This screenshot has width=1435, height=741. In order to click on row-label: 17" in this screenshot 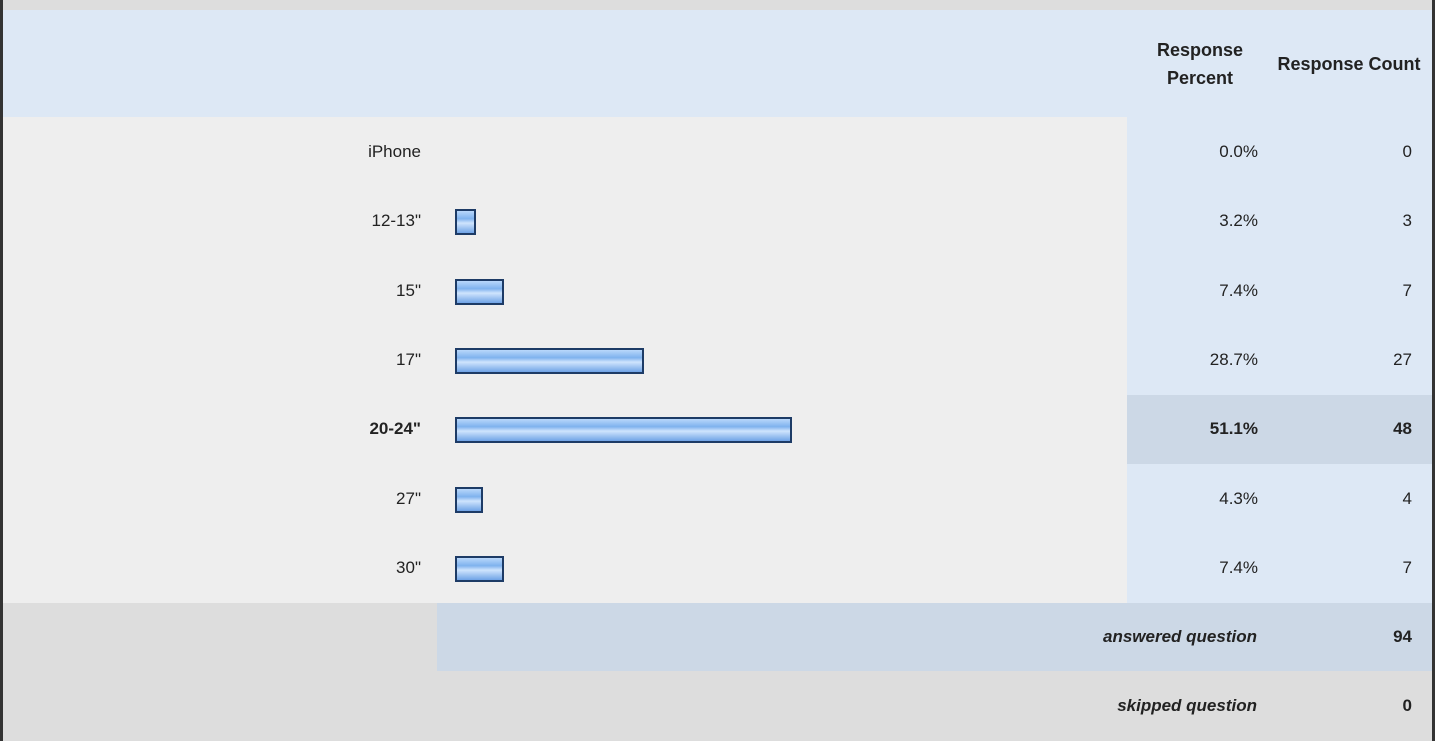, I will do `click(408, 359)`.